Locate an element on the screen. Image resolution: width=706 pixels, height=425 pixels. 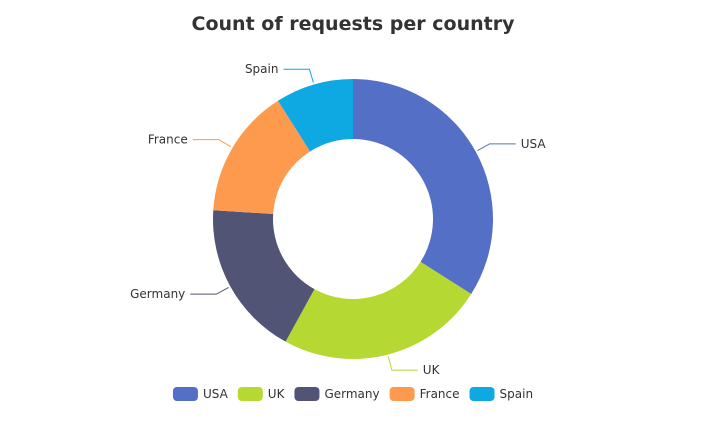
legend-item-uk: UK is located at coordinates (261, 394).